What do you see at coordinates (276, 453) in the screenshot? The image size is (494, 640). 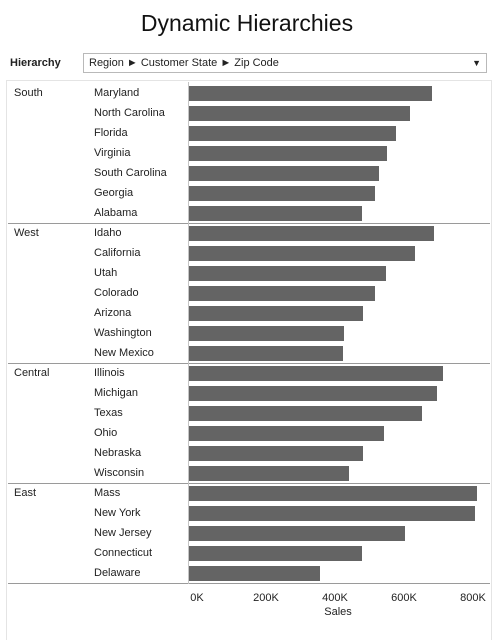 I see `bar-nebraska` at bounding box center [276, 453].